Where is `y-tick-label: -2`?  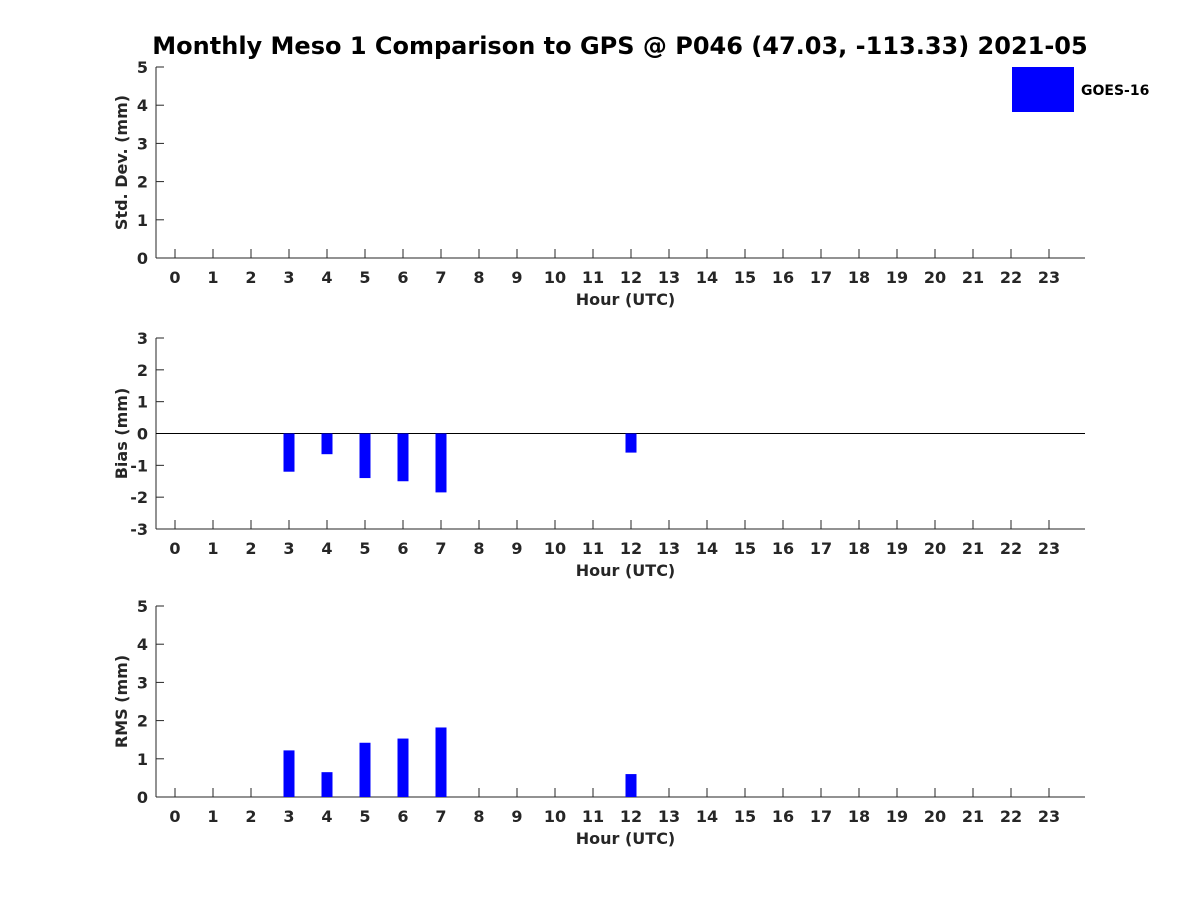 y-tick-label: -2 is located at coordinates (139, 497).